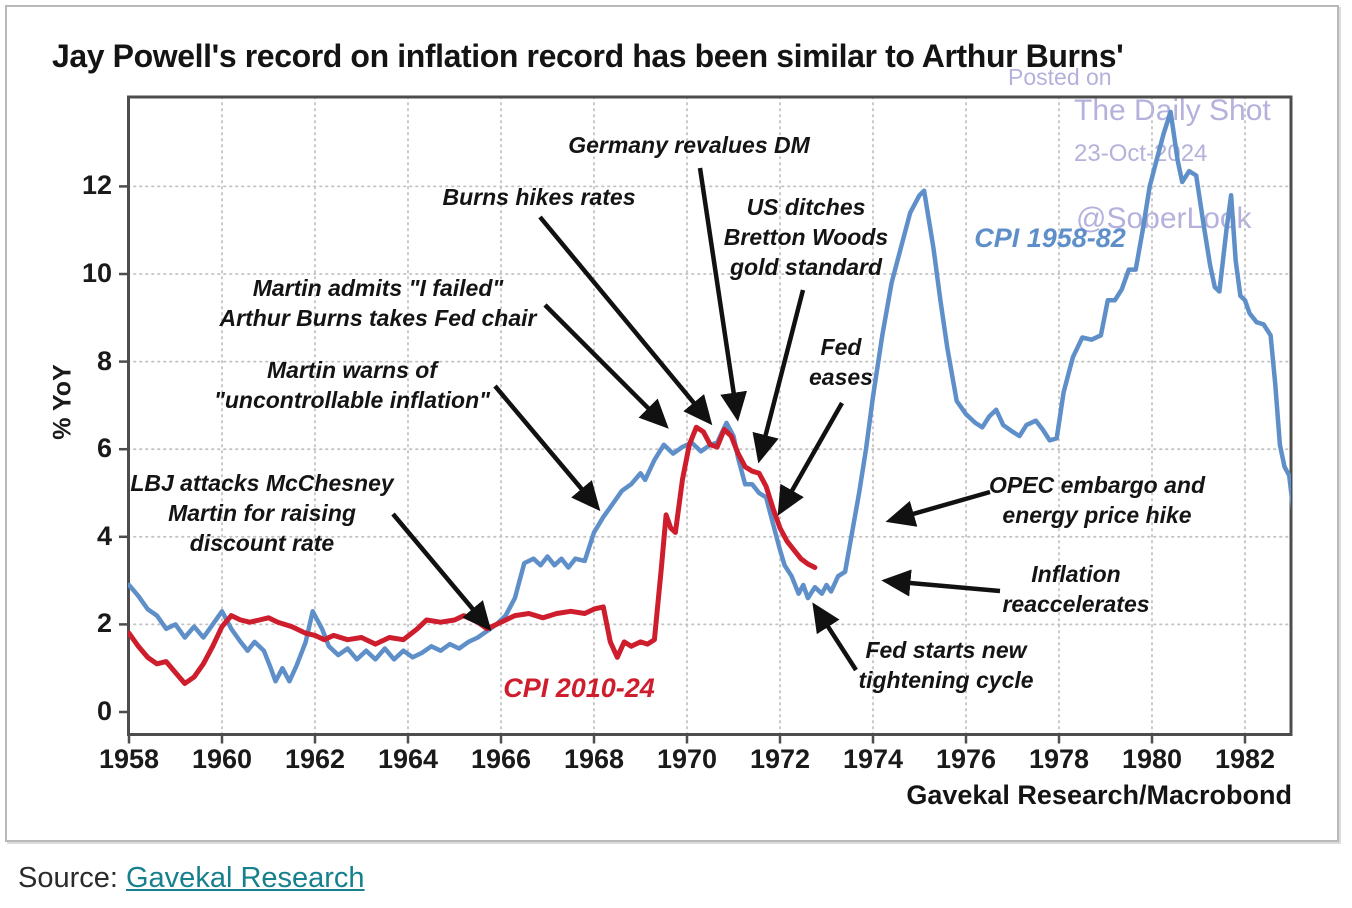 The width and height of the screenshot is (1352, 908). Describe the element at coordinates (441, 572) in the screenshot. I see `annotation-arrow-lbj-attacks` at that location.